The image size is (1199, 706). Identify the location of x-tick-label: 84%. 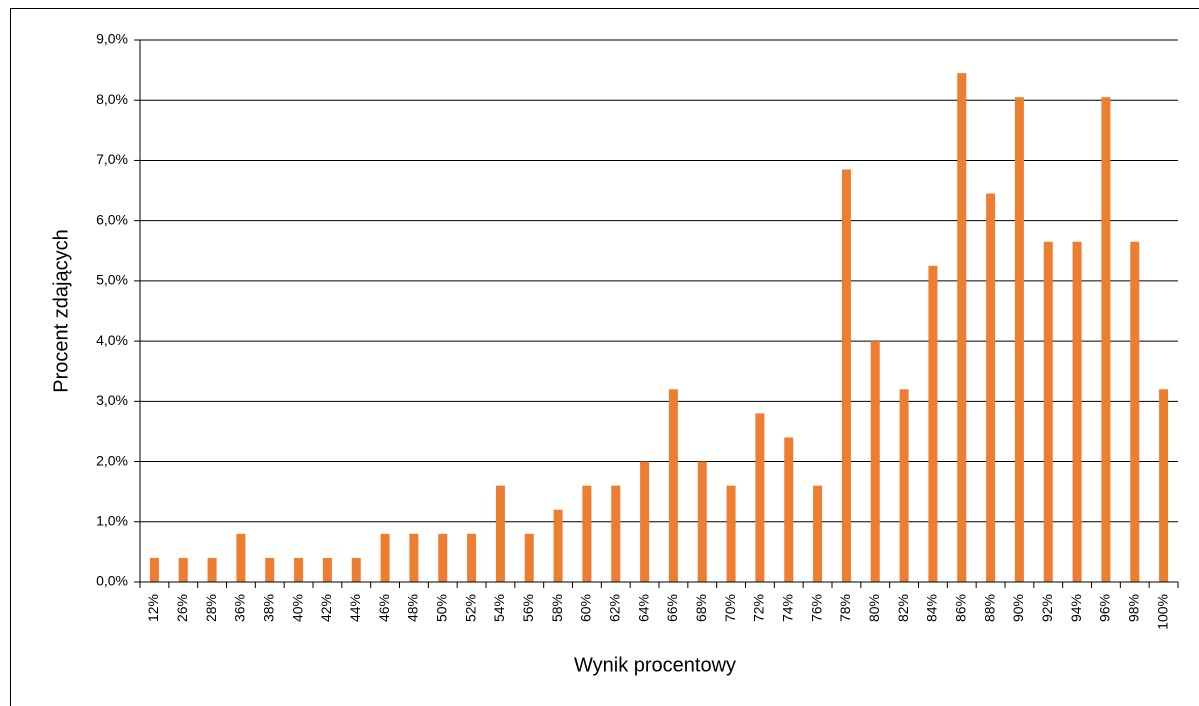
(932, 608).